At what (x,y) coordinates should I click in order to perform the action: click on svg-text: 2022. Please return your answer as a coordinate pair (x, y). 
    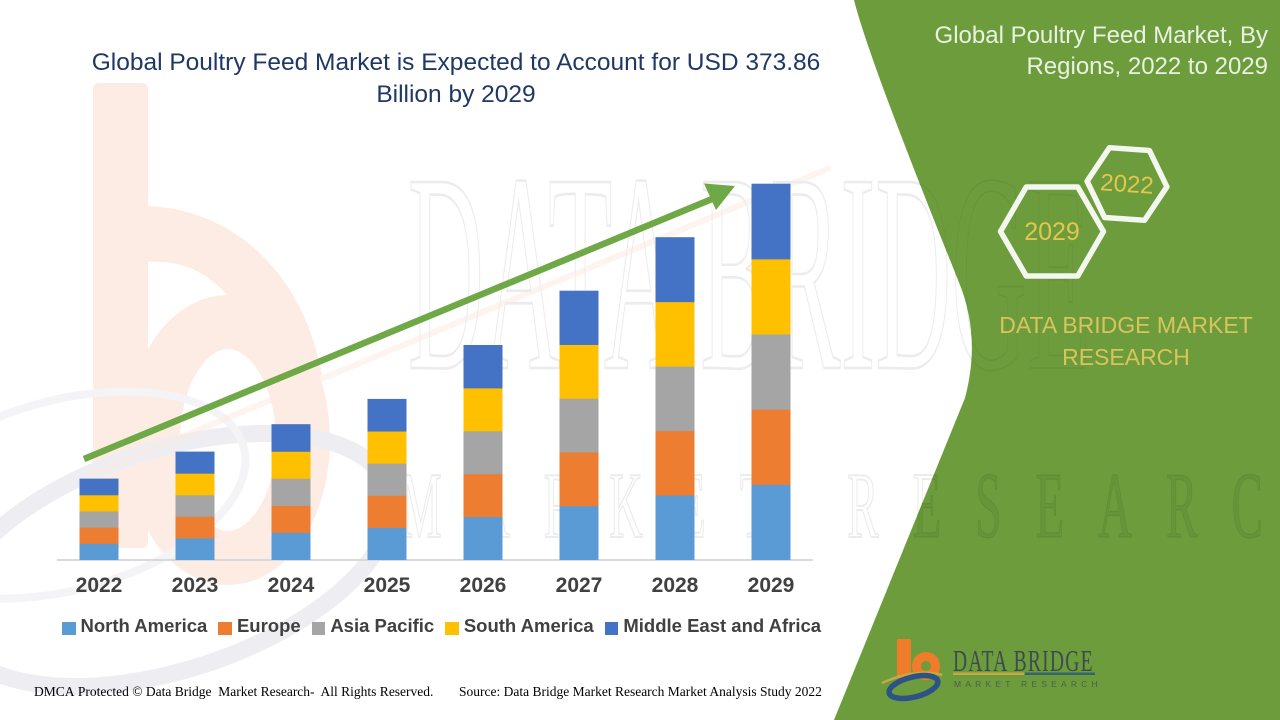
    Looking at the image, I should click on (1126, 184).